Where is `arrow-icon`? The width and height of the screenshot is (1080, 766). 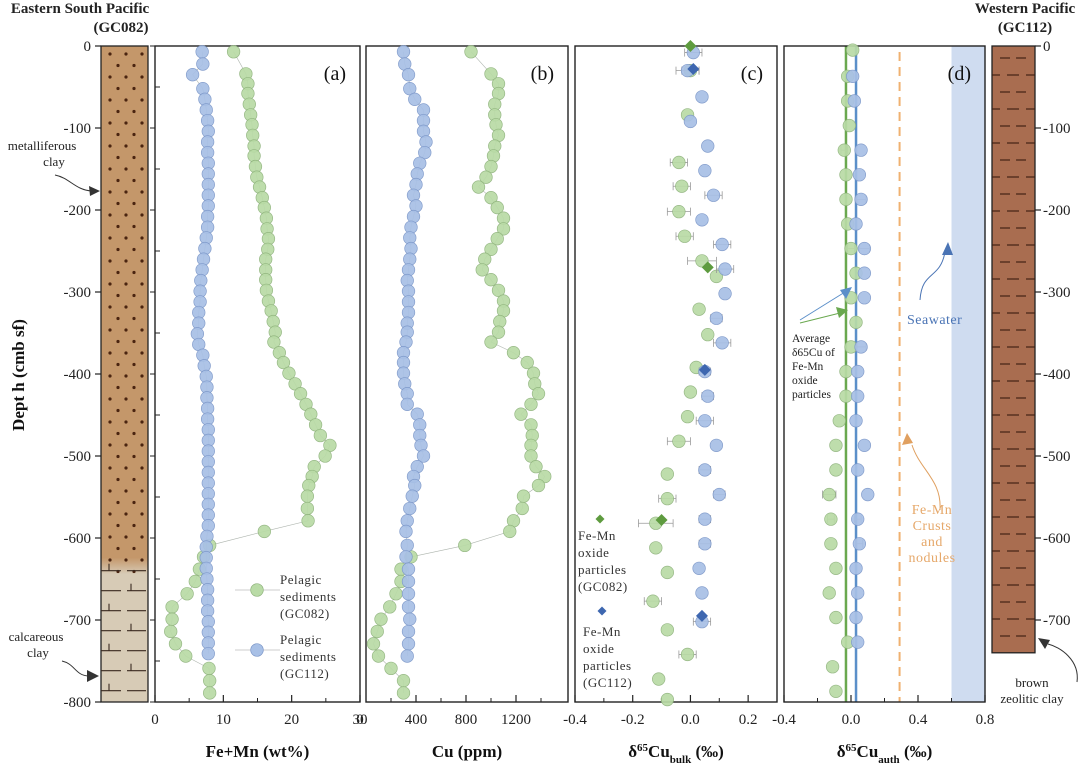
arrow-icon is located at coordinates (1062, 663).